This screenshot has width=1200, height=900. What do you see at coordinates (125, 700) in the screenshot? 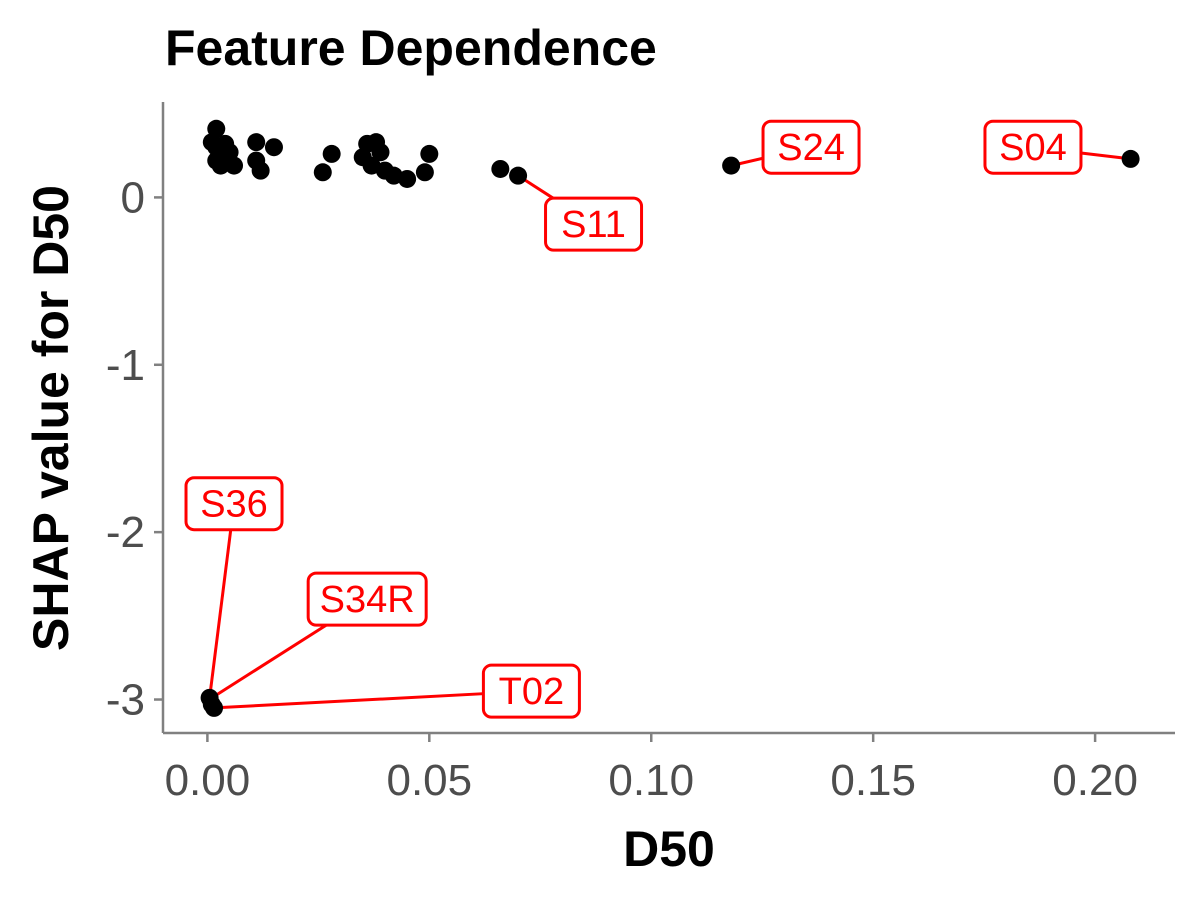
I see `y-tick-label: -3` at bounding box center [125, 700].